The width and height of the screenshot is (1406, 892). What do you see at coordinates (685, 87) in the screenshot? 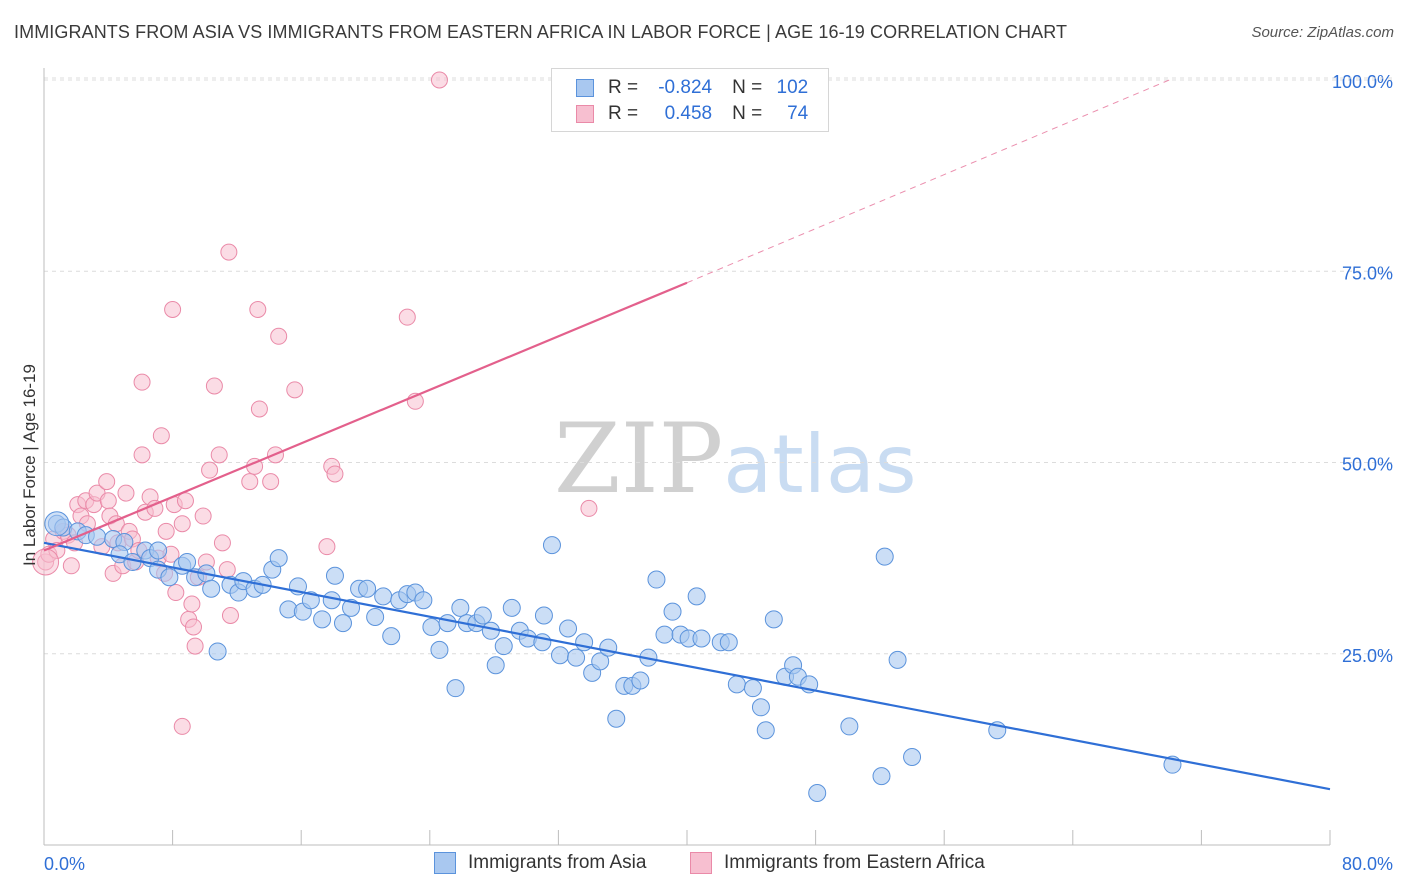
I see `asia-r-value: -0.824` at bounding box center [685, 87].